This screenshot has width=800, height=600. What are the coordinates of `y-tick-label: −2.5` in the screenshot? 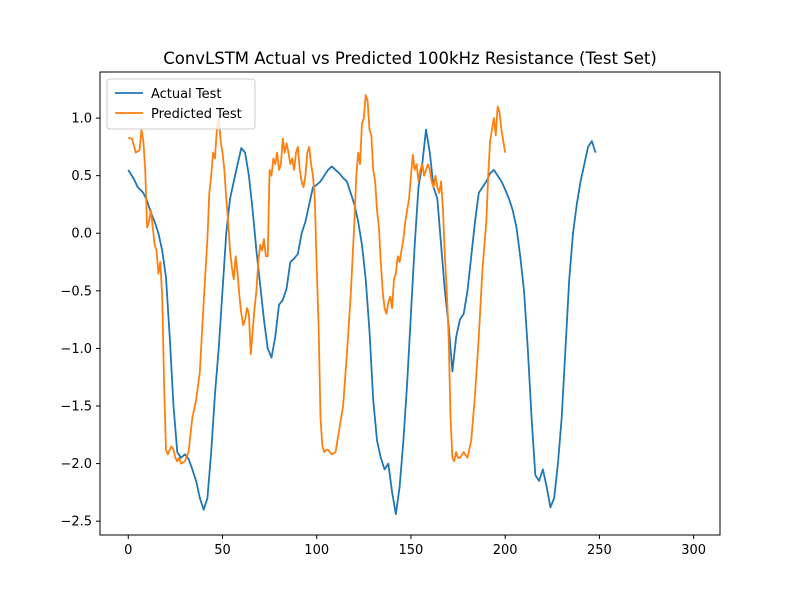 It's located at (76, 522).